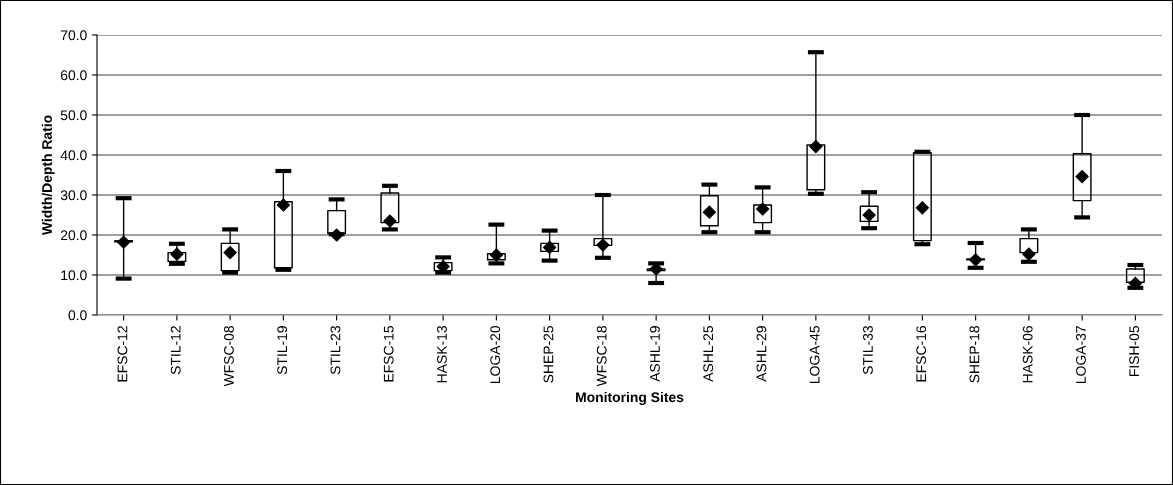 The height and width of the screenshot is (485, 1173). Describe the element at coordinates (73, 235) in the screenshot. I see `y-tick-label: 20.0` at that location.